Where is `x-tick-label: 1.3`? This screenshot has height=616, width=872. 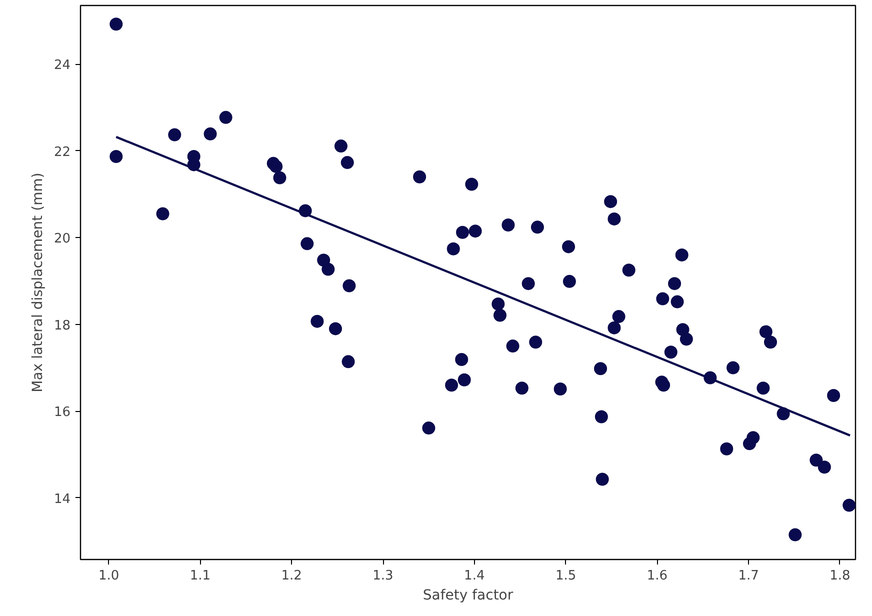 x-tick-label: 1.3 is located at coordinates (383, 576).